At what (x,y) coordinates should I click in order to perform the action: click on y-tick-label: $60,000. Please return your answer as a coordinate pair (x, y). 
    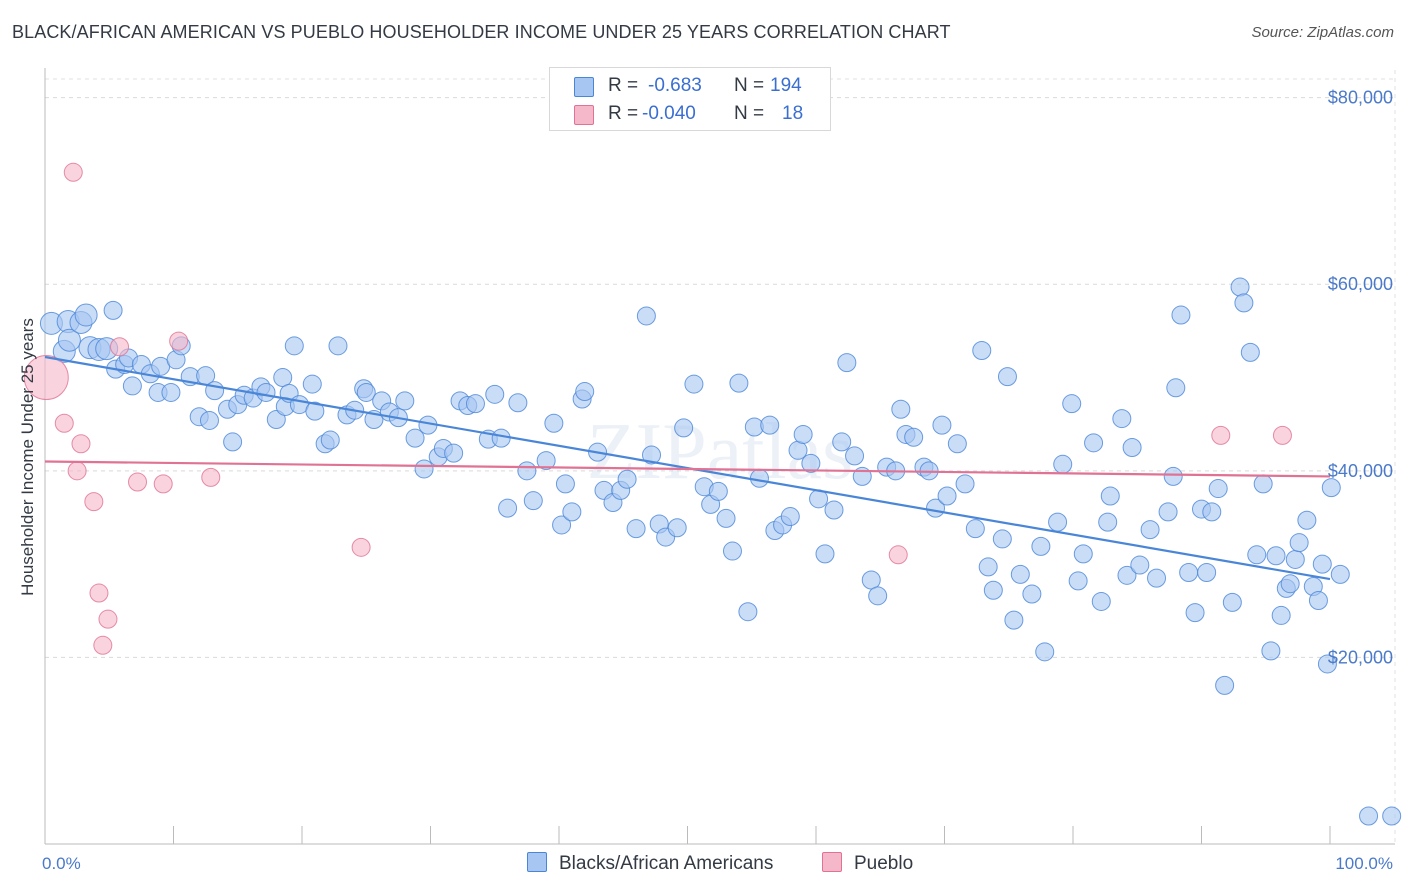
    Looking at the image, I should click on (1360, 284).